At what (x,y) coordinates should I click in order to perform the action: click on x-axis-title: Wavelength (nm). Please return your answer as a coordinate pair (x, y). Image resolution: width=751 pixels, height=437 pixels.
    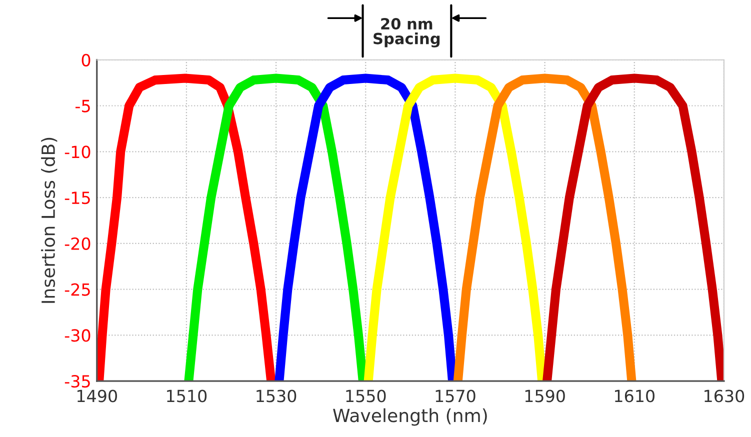
    Looking at the image, I should click on (410, 417).